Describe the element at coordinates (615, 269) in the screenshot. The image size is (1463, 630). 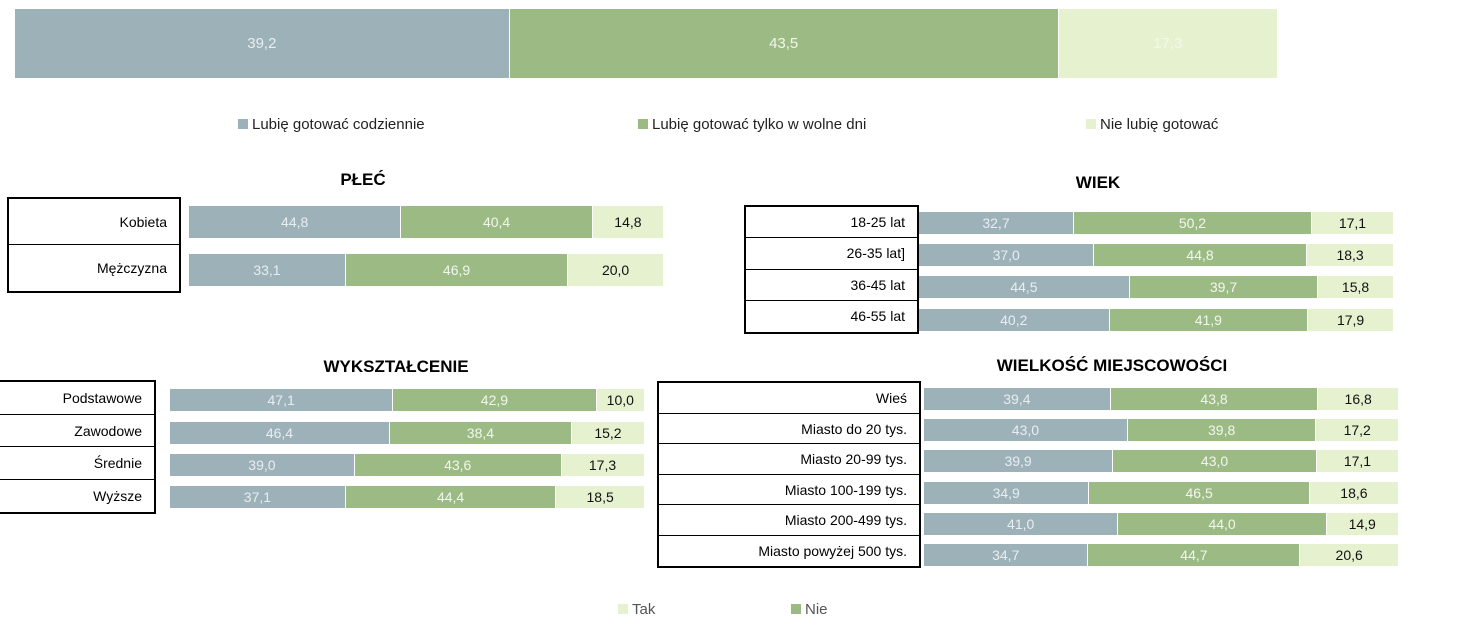
I see `bar-segment-dislike: 20,0` at that location.